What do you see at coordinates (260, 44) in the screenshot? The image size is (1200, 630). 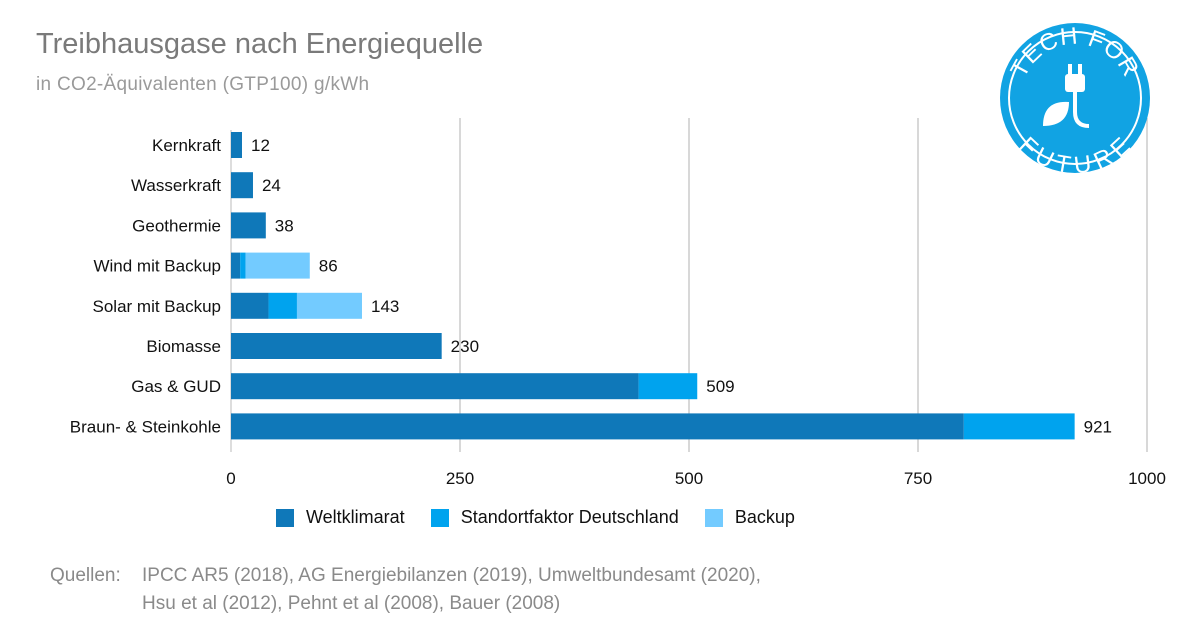 I see `chart-title: Treibhausgase nach Energiequelle` at bounding box center [260, 44].